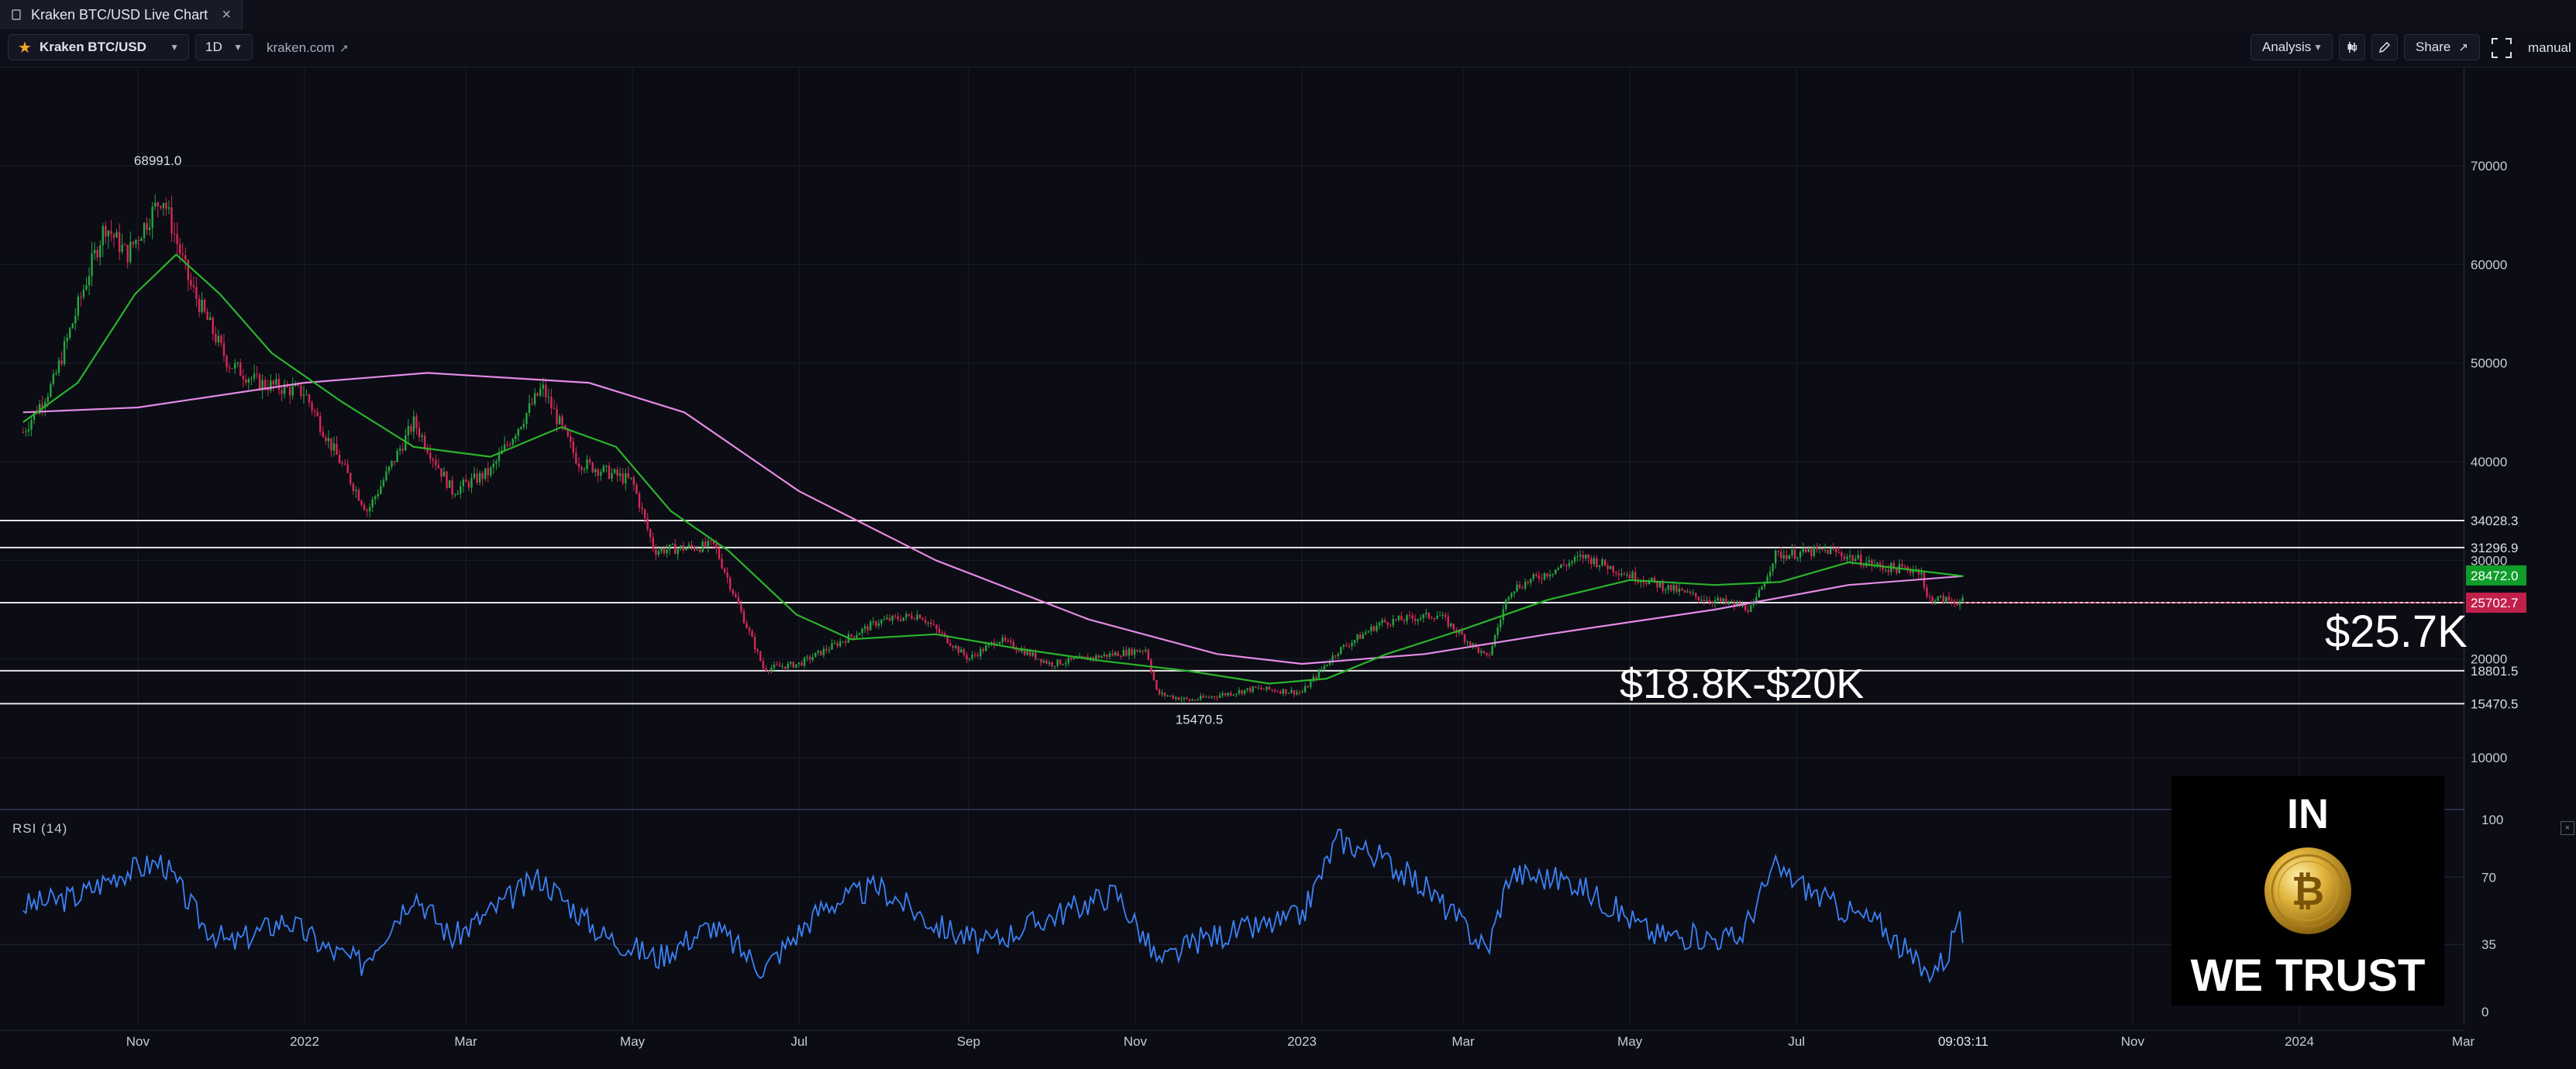 The height and width of the screenshot is (1069, 2576). What do you see at coordinates (25, 48) in the screenshot?
I see `star-icon: ★` at bounding box center [25, 48].